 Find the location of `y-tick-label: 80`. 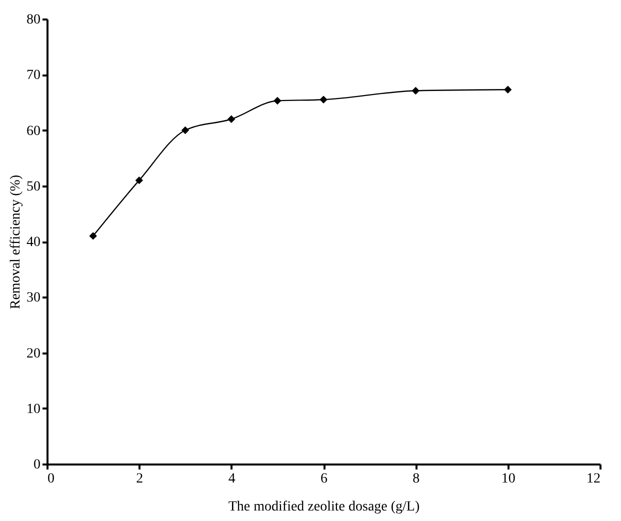

y-tick-label: 80 is located at coordinates (33, 20).